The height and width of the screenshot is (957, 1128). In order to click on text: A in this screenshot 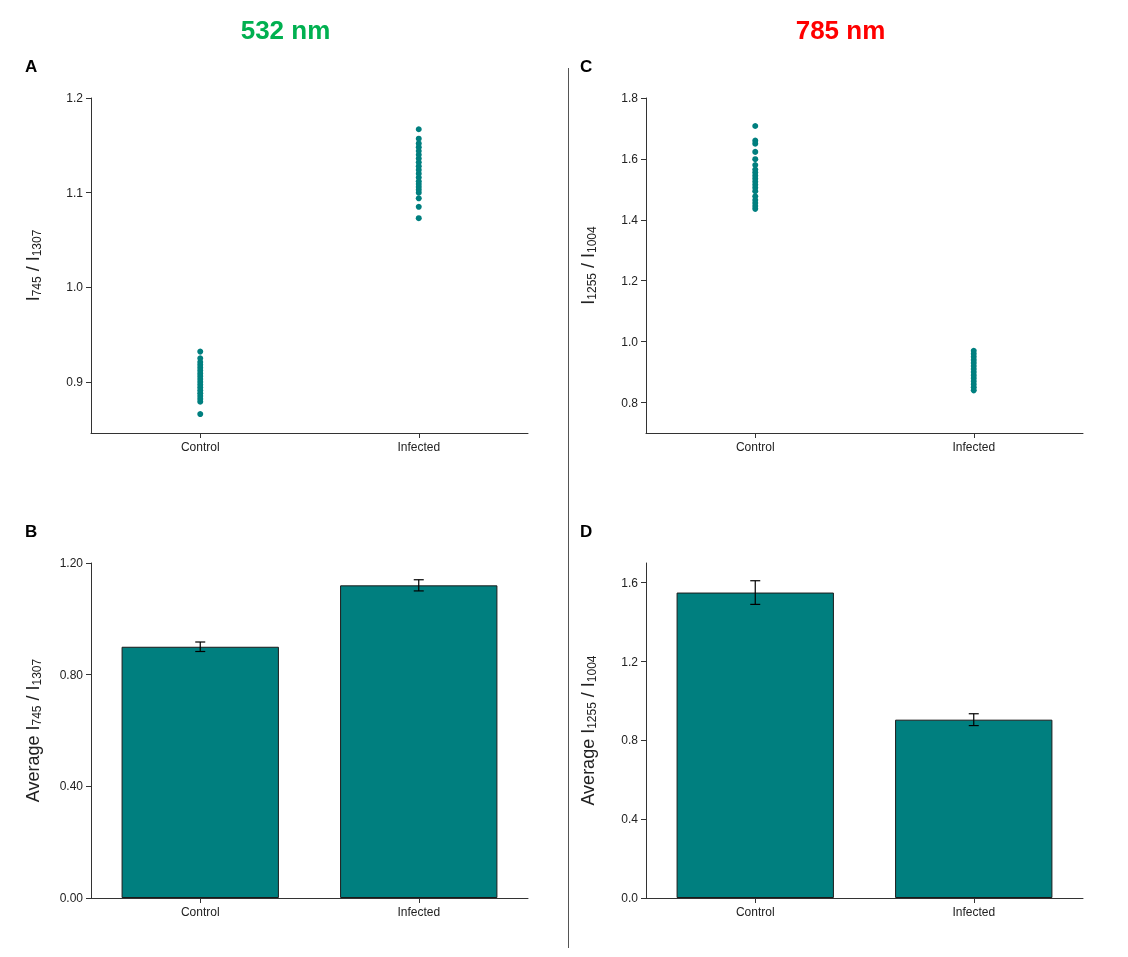, I will do `click(31, 66)`.